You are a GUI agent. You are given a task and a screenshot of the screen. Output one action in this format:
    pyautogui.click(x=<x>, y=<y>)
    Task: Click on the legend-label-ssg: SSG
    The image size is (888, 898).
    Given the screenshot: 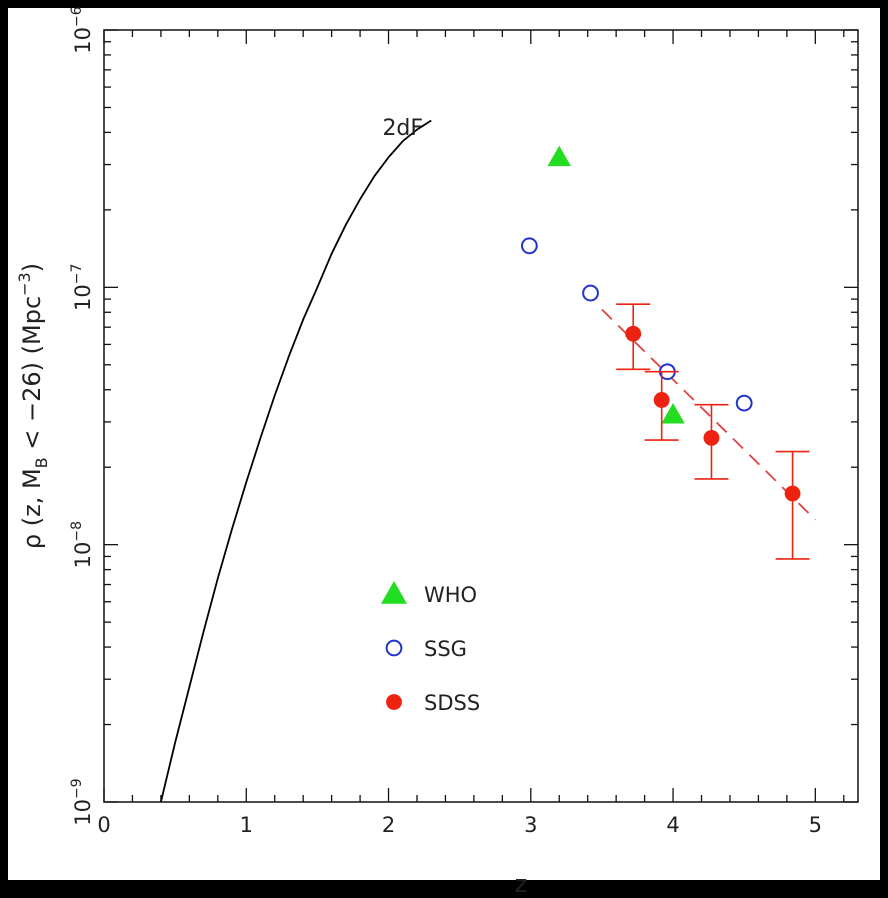 What is the action you would take?
    pyautogui.click(x=445, y=649)
    